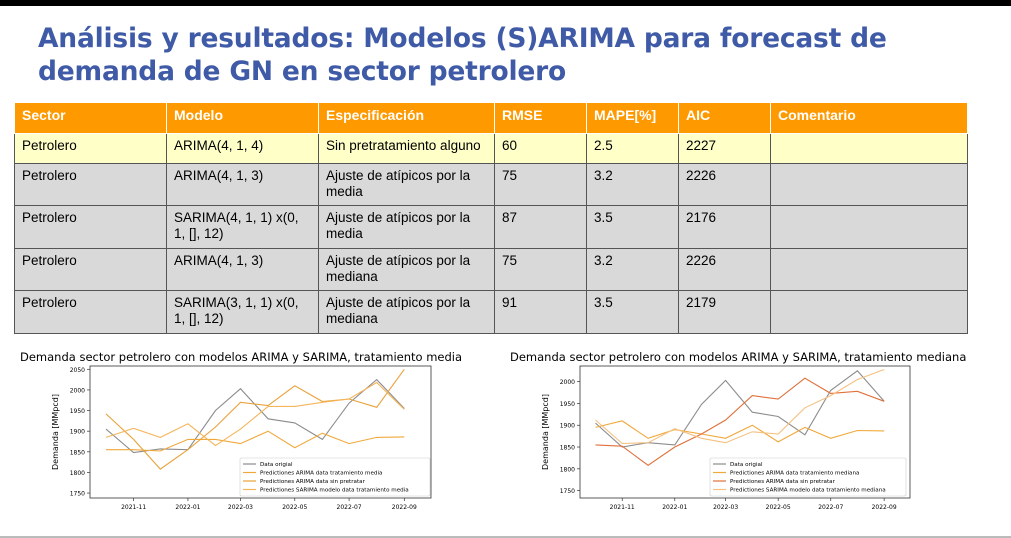 This screenshot has width=1011, height=538. I want to click on cell-rmse: 91, so click(540, 312).